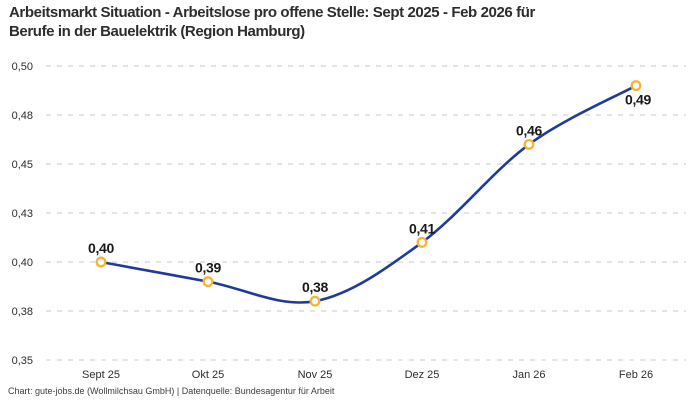 The width and height of the screenshot is (700, 400). Describe the element at coordinates (208, 375) in the screenshot. I see `x-axis-tick-label: Okt 25` at that location.